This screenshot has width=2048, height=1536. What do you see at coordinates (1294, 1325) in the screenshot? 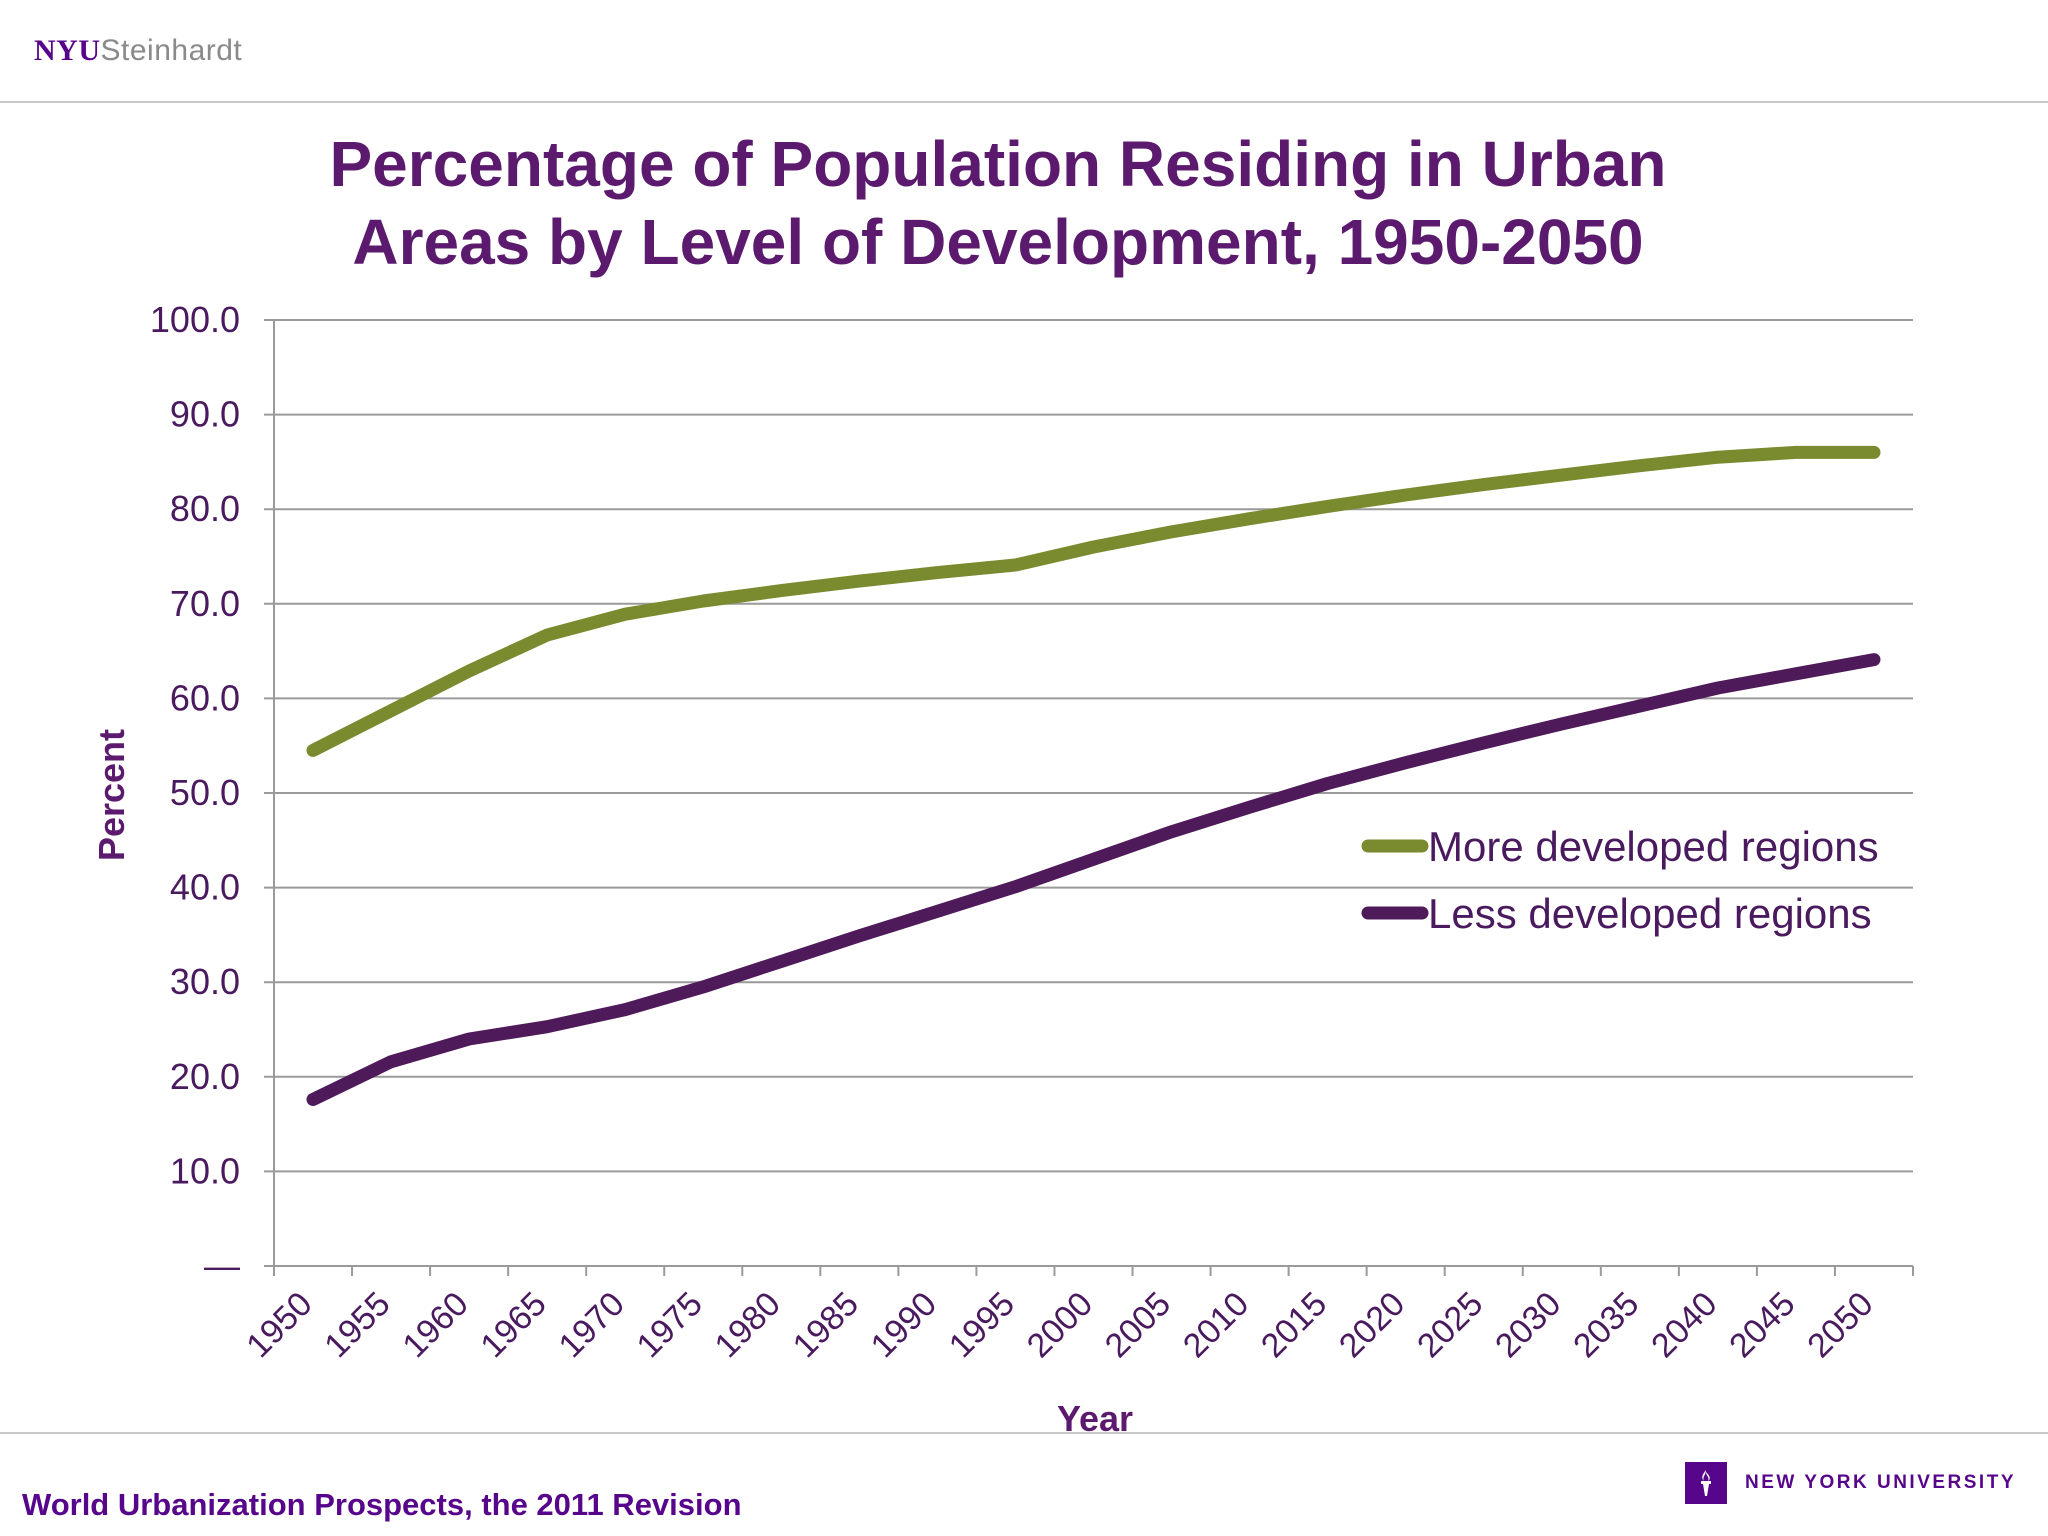
I see `x-tick-label: 2015` at bounding box center [1294, 1325].